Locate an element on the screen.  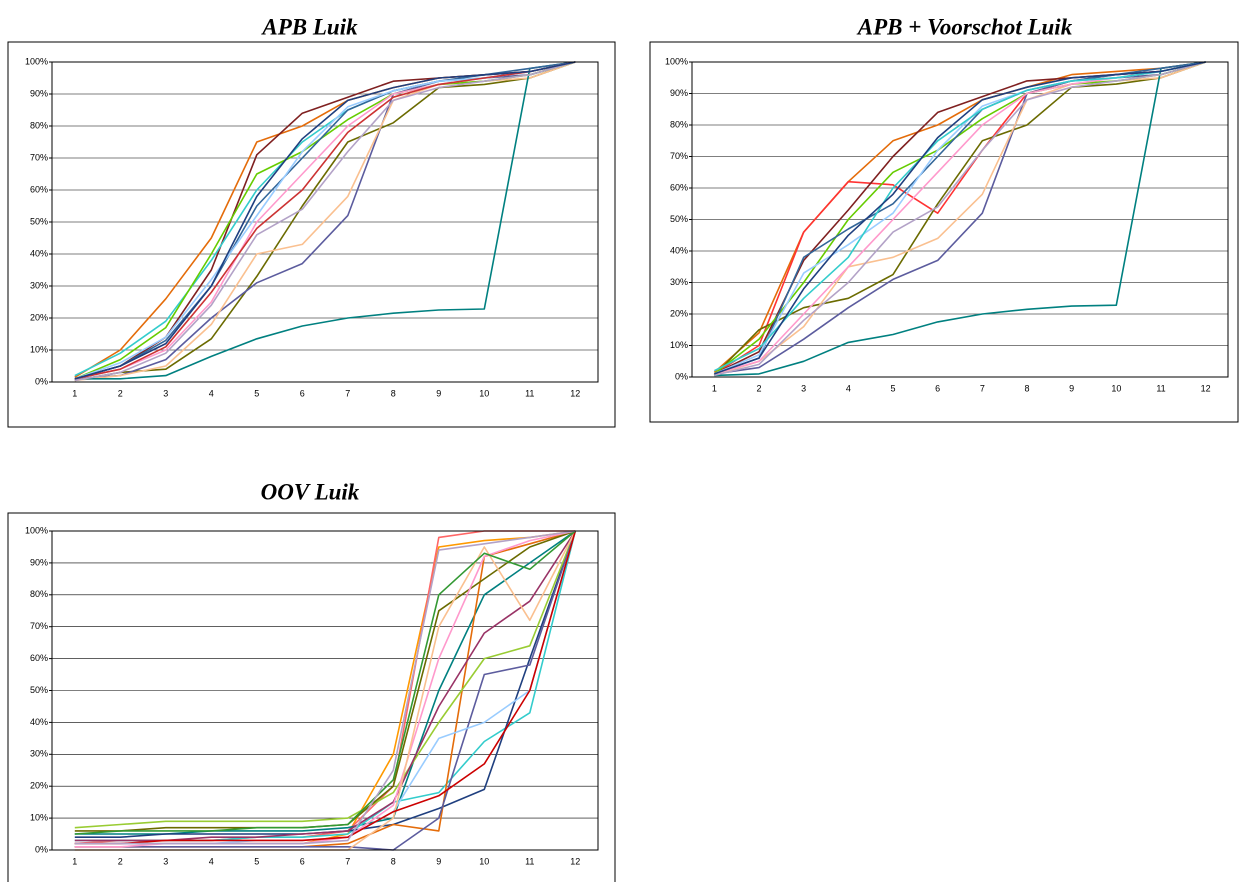
chart-title: OOV Luik is located at coordinates (310, 491).